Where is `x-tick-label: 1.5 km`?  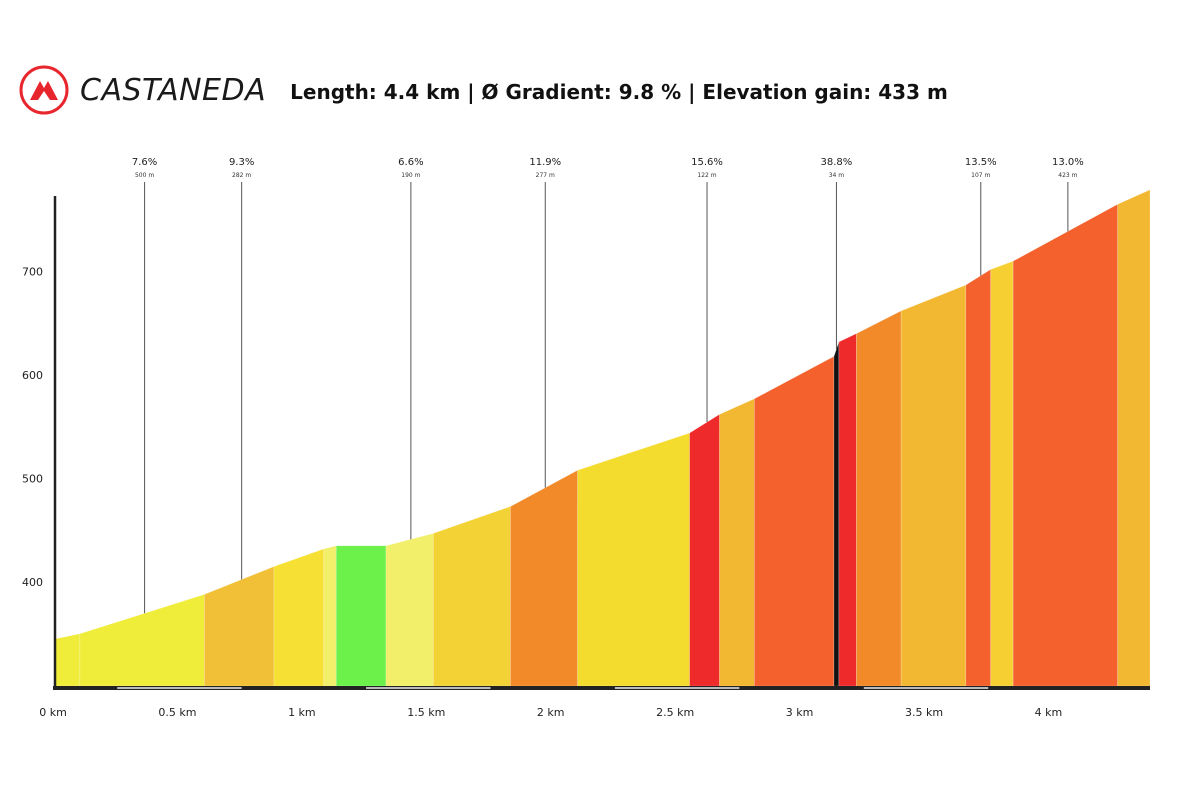
x-tick-label: 1.5 km is located at coordinates (426, 712).